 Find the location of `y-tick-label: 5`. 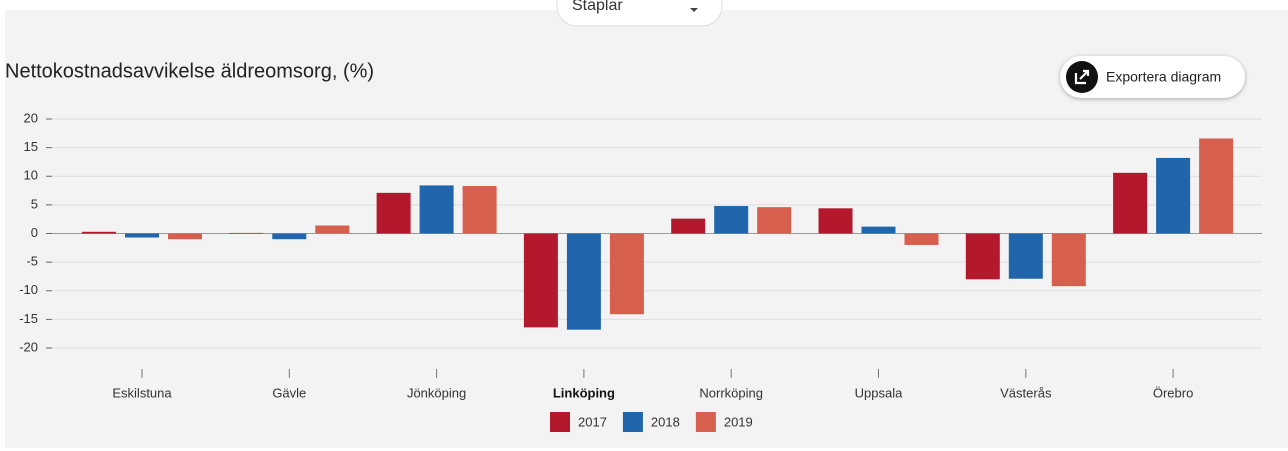

y-tick-label: 5 is located at coordinates (34, 203).